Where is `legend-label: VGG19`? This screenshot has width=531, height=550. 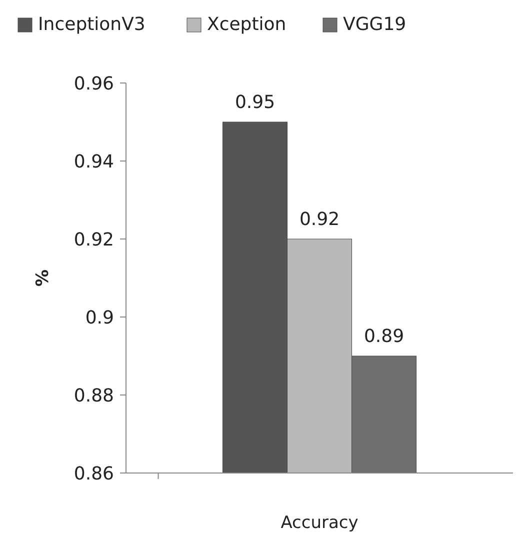 legend-label: VGG19 is located at coordinates (374, 24).